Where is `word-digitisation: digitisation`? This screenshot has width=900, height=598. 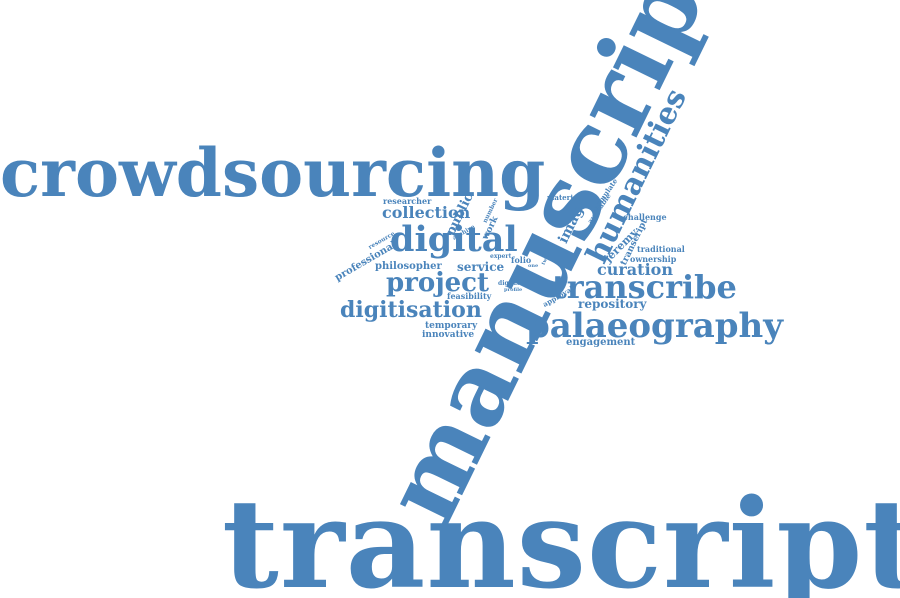
word-digitisation: digitisation is located at coordinates (411, 310).